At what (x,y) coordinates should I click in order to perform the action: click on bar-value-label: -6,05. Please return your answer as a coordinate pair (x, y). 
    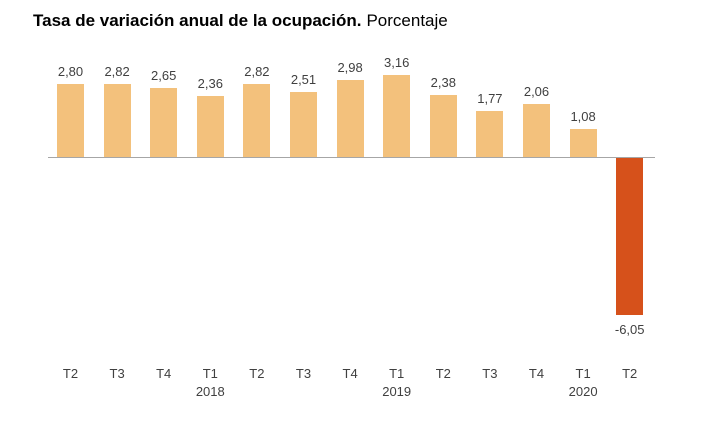
    Looking at the image, I should click on (629, 329).